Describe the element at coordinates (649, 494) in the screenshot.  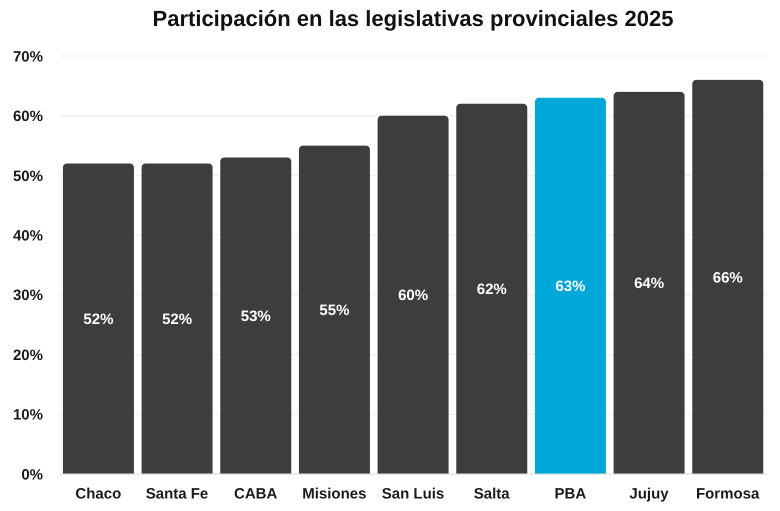
I see `x-tick-label: Jujuy` at that location.